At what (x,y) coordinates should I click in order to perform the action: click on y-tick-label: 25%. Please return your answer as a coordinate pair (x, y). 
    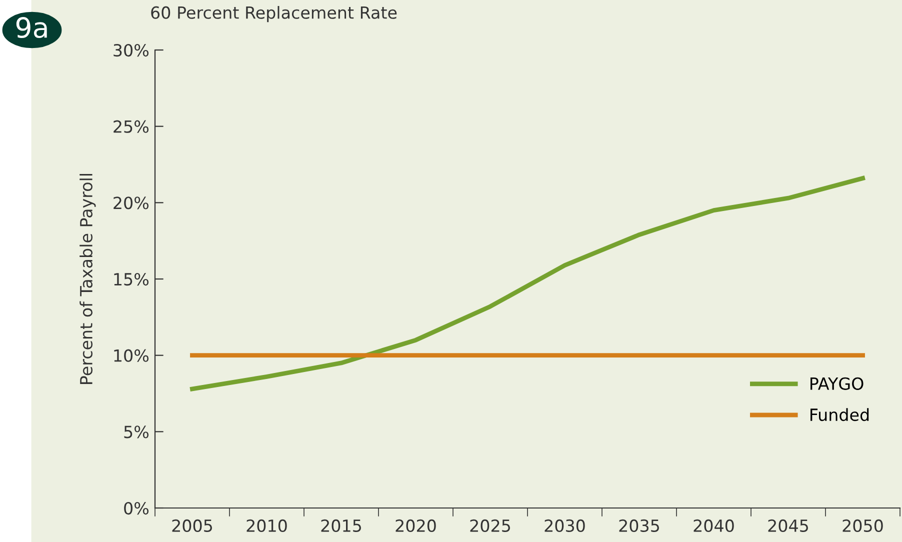
    Looking at the image, I should click on (131, 126).